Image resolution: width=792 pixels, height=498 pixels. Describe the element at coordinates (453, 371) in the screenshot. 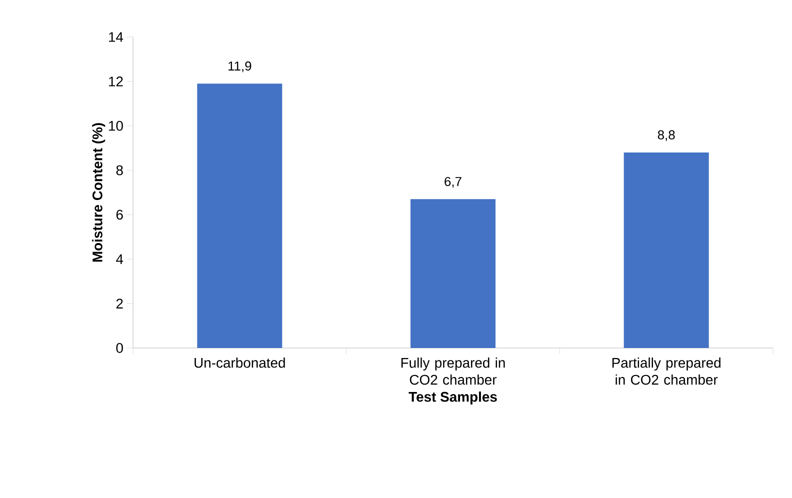

I see `x-tick-label: Fully prepared in CO2 chamber` at that location.